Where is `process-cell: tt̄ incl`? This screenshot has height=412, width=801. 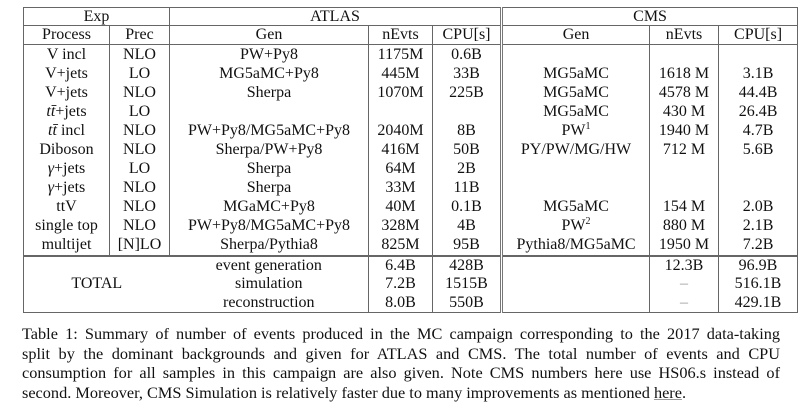
process-cell: tt̄ incl is located at coordinates (66, 131).